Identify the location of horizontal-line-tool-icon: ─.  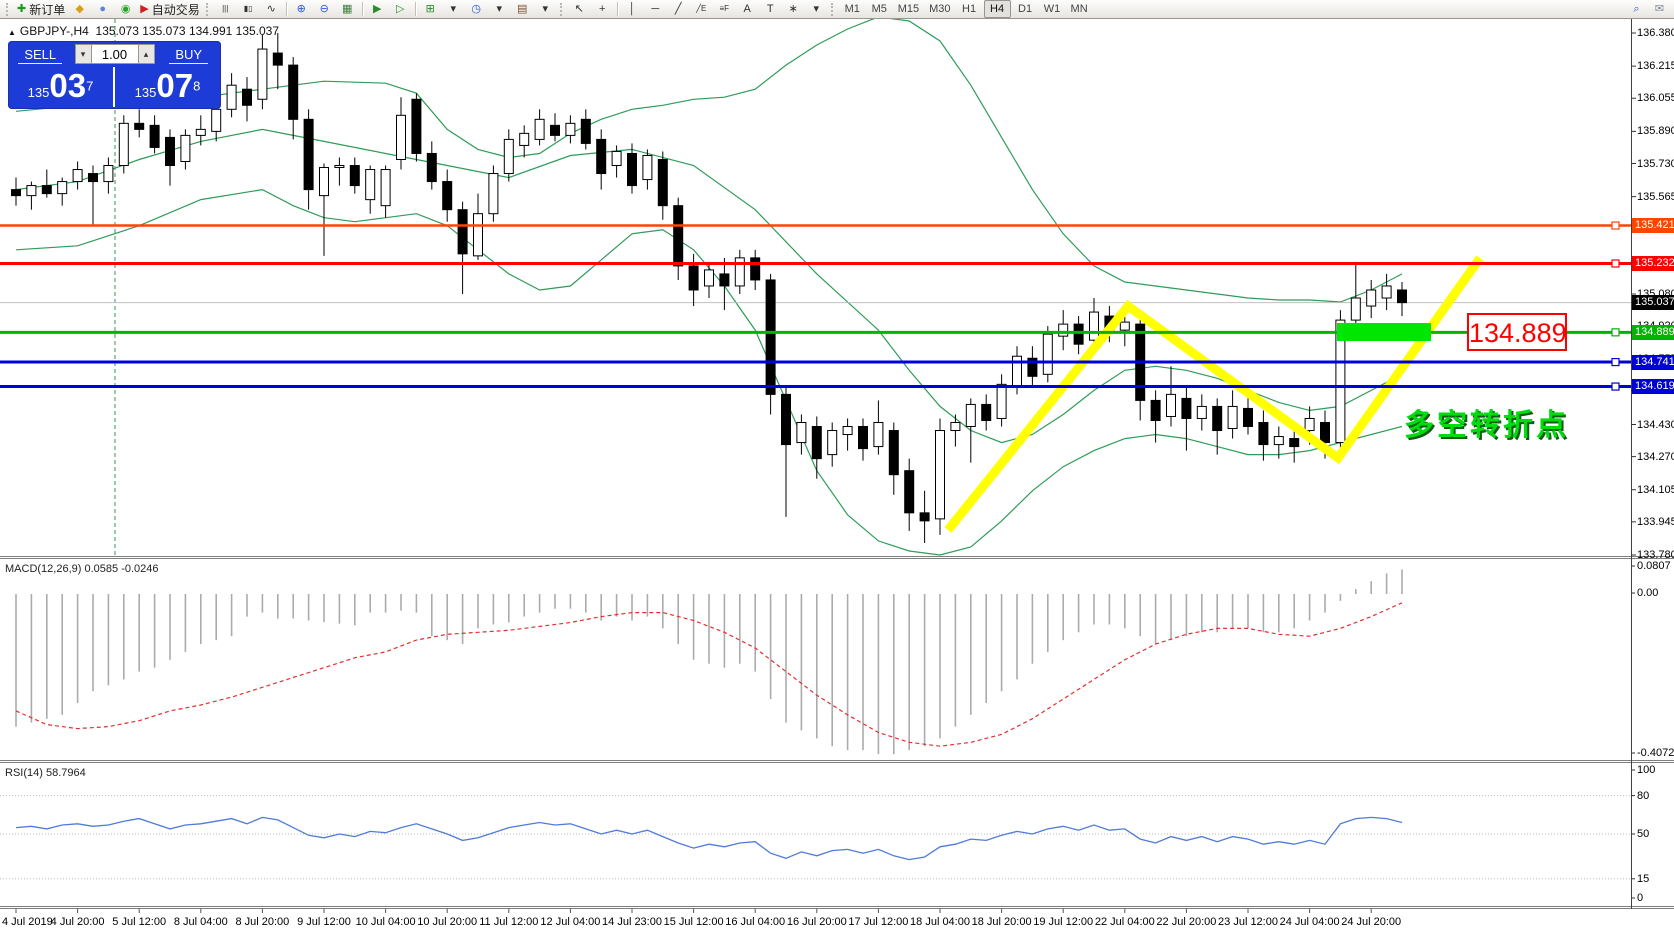
(655, 9).